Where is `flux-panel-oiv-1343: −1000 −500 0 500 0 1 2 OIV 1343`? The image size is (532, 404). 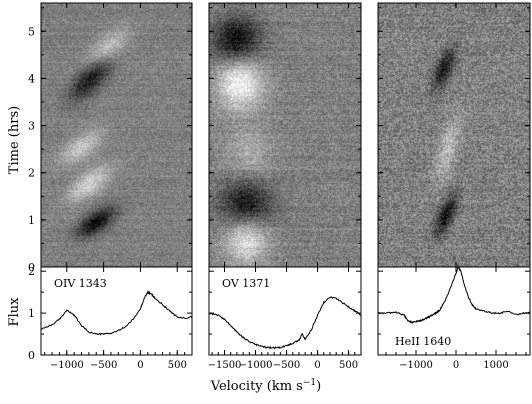 flux-panel-oiv-1343: −1000 −500 0 500 0 1 2 OIV 1343 is located at coordinates (110, 318).